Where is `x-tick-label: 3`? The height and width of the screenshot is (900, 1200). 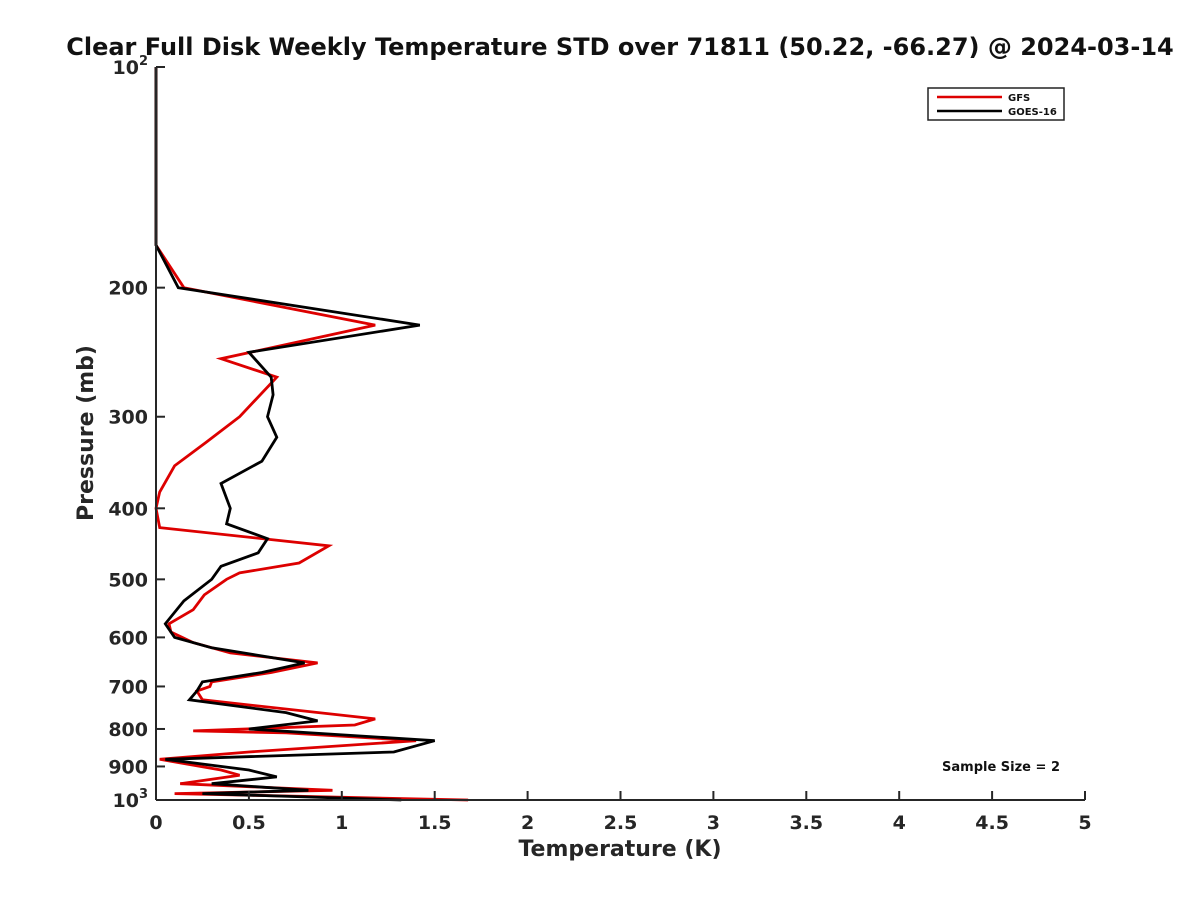
x-tick-label: 3 is located at coordinates (713, 823).